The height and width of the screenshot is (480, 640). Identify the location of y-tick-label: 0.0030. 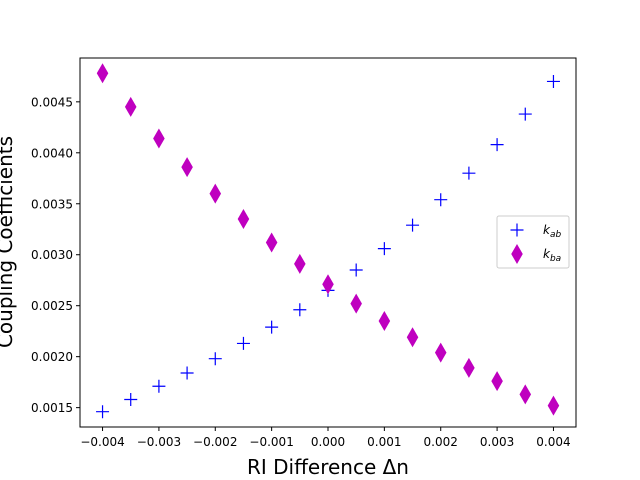
(52, 255).